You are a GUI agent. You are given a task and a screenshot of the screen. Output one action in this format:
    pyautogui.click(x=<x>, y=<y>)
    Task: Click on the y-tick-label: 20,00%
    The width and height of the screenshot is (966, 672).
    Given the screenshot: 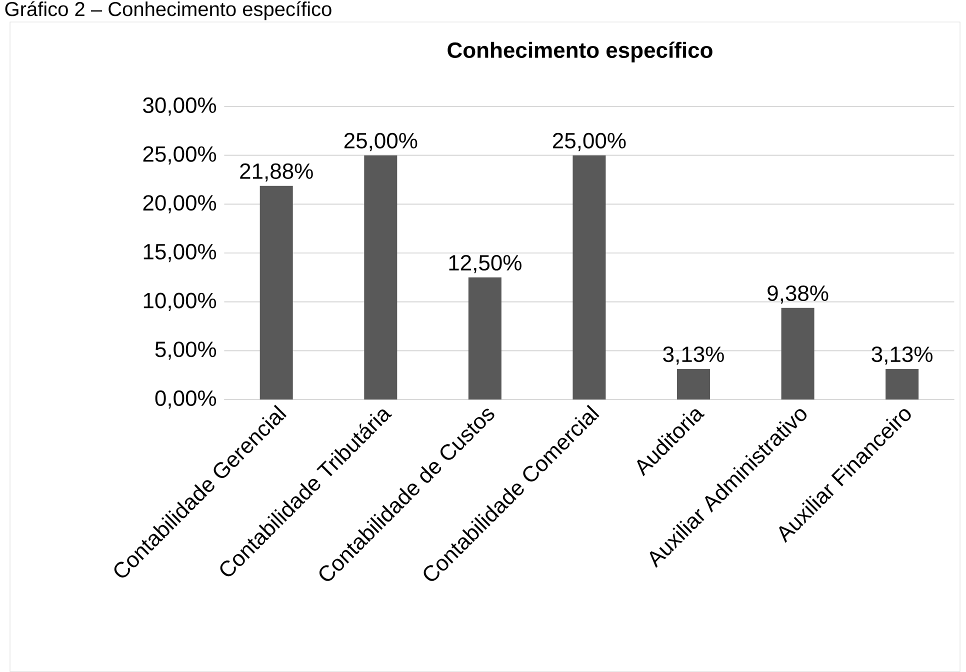 What is the action you would take?
    pyautogui.click(x=179, y=204)
    